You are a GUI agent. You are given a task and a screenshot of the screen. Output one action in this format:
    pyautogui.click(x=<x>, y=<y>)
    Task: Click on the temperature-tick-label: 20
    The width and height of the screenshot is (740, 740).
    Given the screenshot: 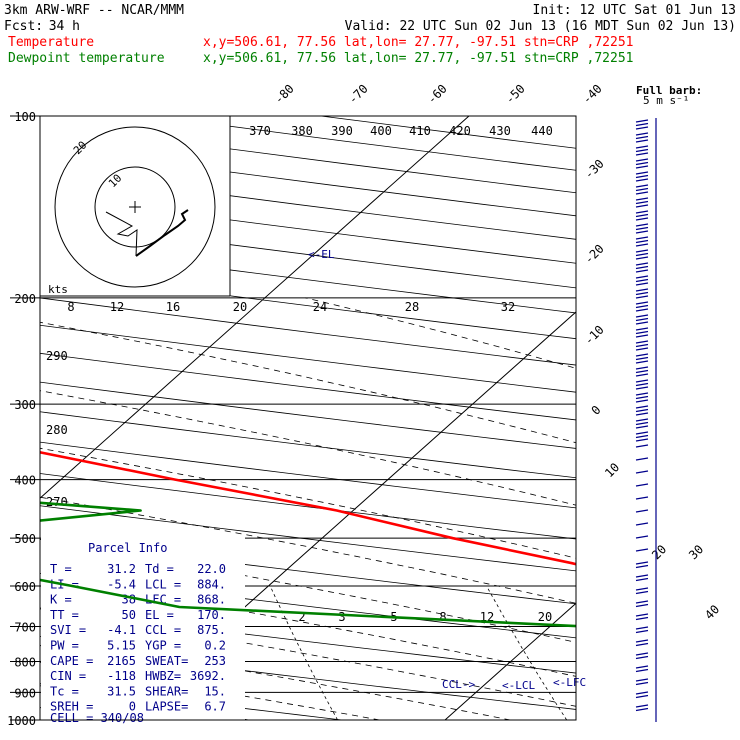 What is the action you would take?
    pyautogui.click(x=659, y=552)
    